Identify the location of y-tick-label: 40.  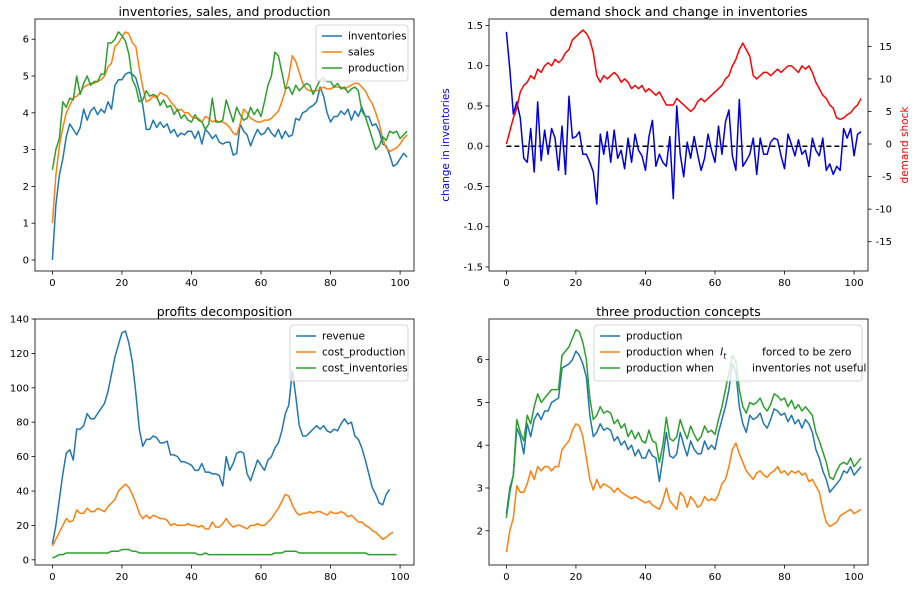
(22, 492).